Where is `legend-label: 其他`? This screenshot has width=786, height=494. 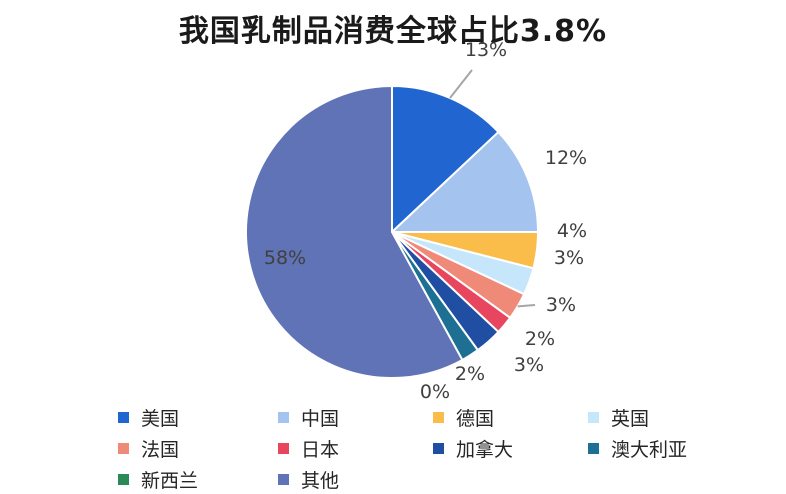
legend-label: 其他 is located at coordinates (320, 481).